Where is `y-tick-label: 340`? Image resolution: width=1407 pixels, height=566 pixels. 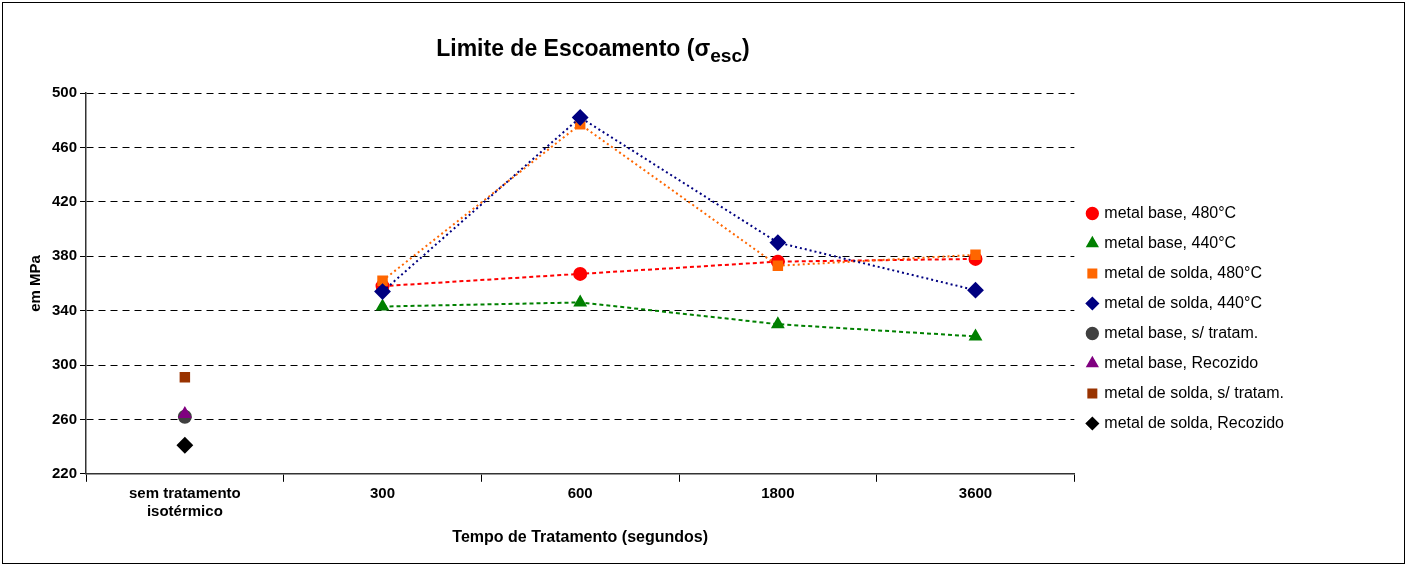 y-tick-label: 340 is located at coordinates (65, 309).